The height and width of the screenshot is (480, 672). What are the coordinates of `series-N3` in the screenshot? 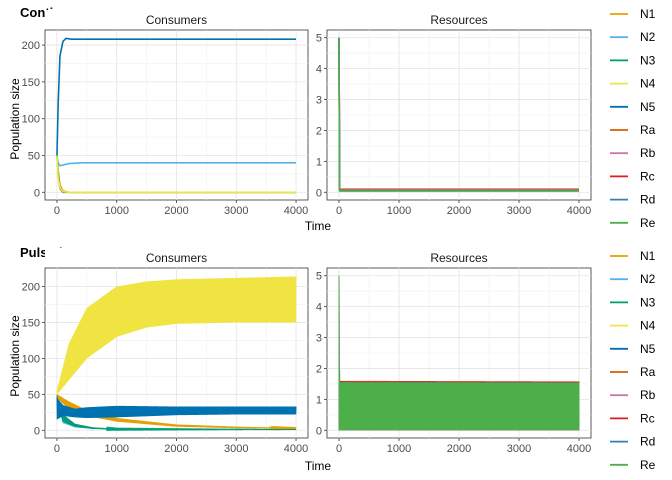 It's located at (176, 413).